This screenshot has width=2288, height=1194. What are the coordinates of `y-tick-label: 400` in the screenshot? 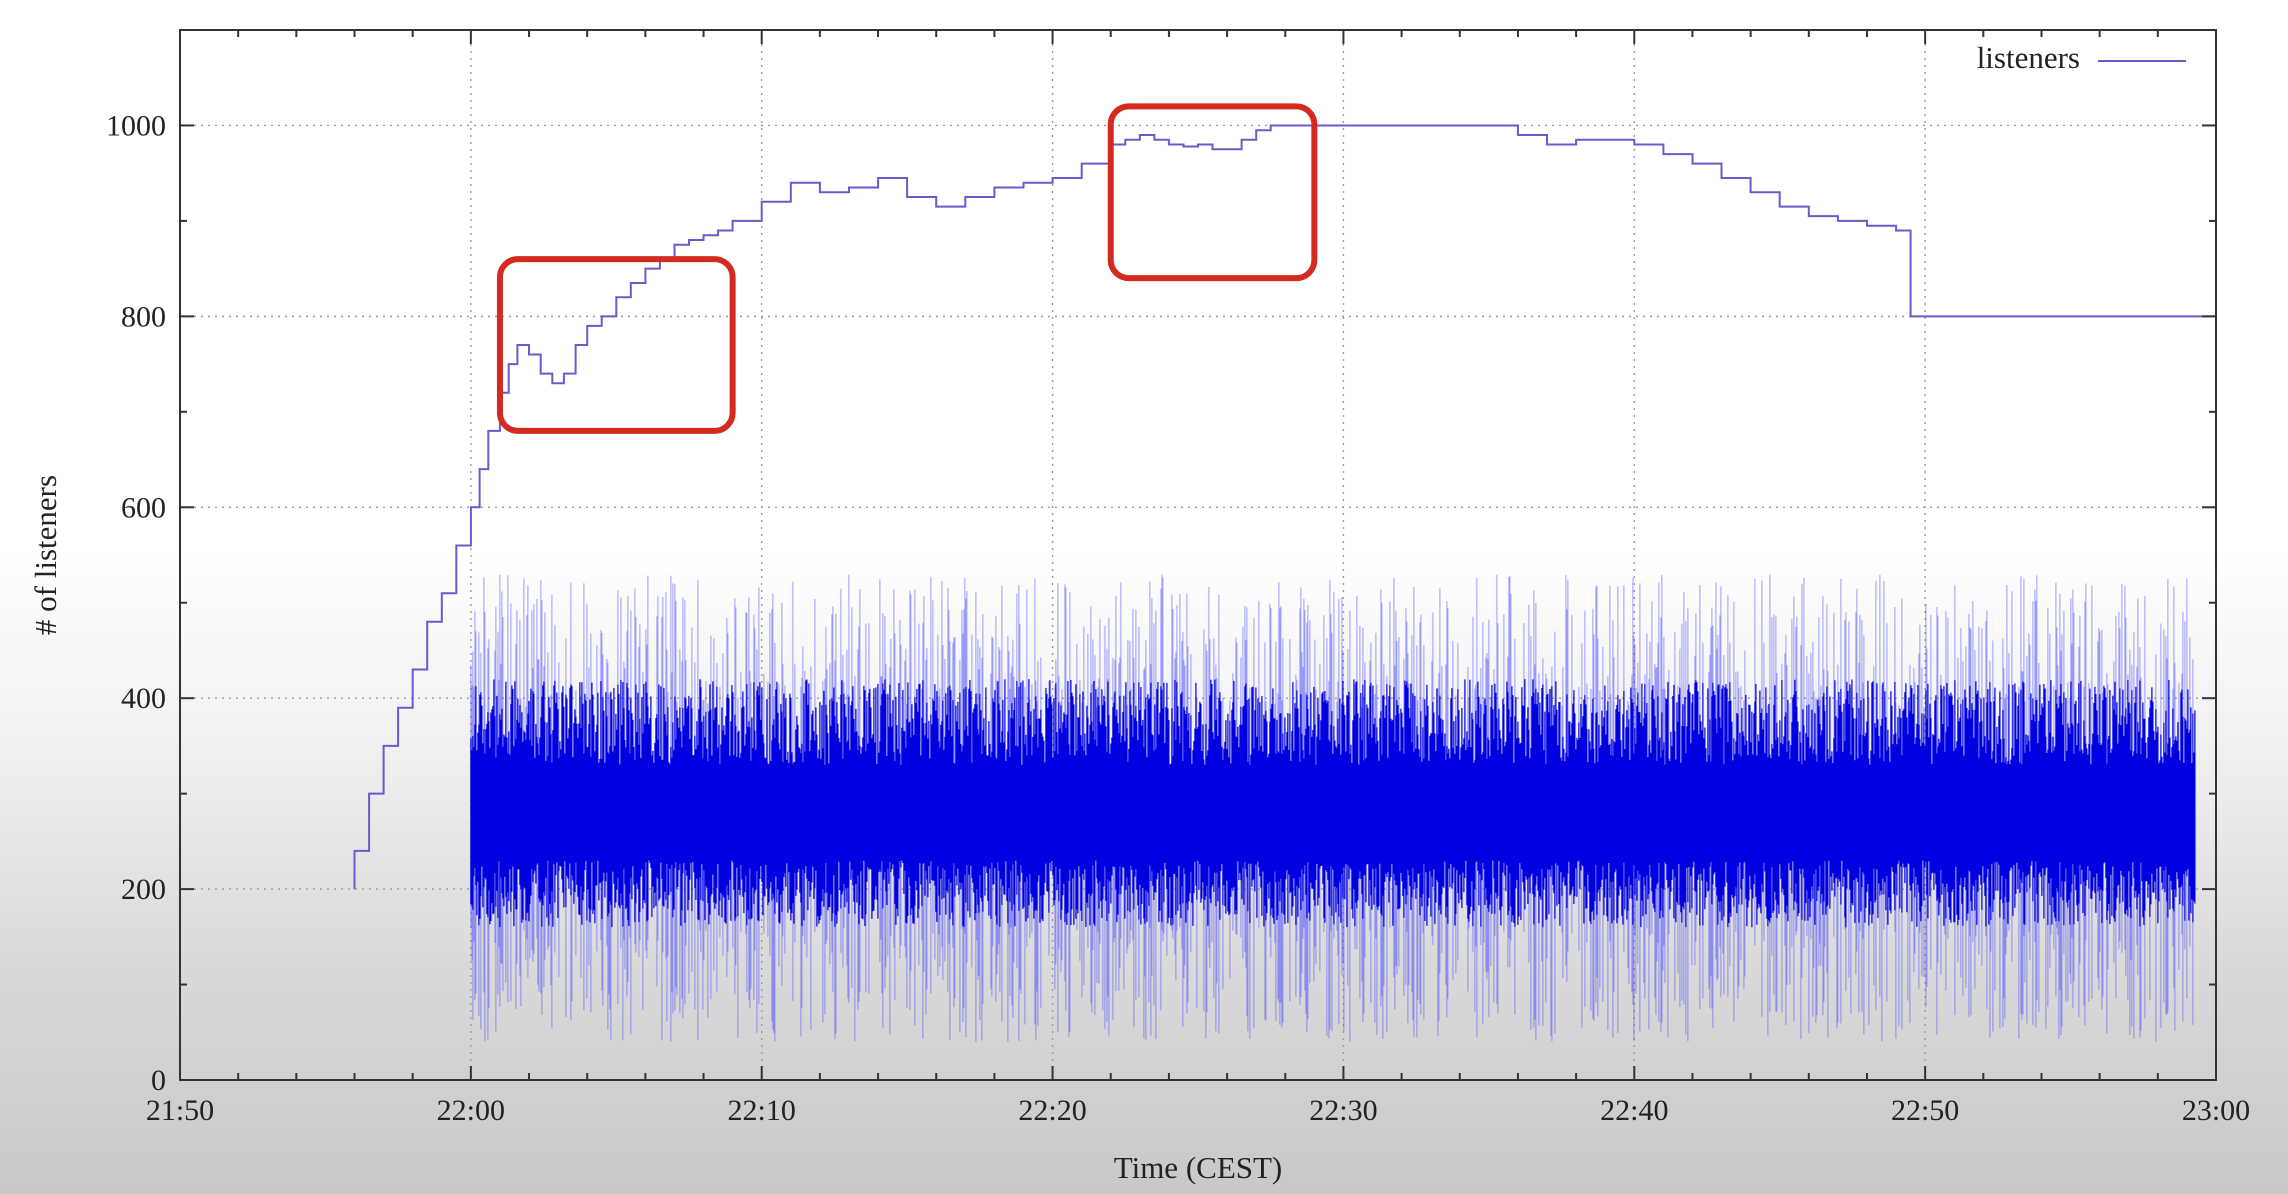 It's located at (143, 698).